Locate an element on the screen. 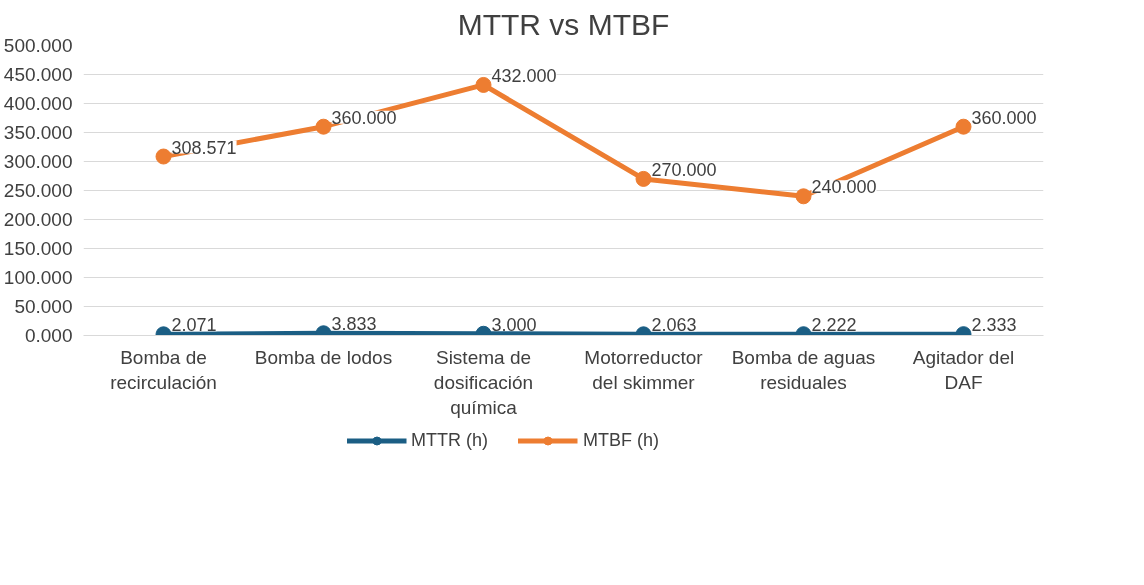 The image size is (1144, 585). y-tick-label: 150.000 is located at coordinates (38, 248).